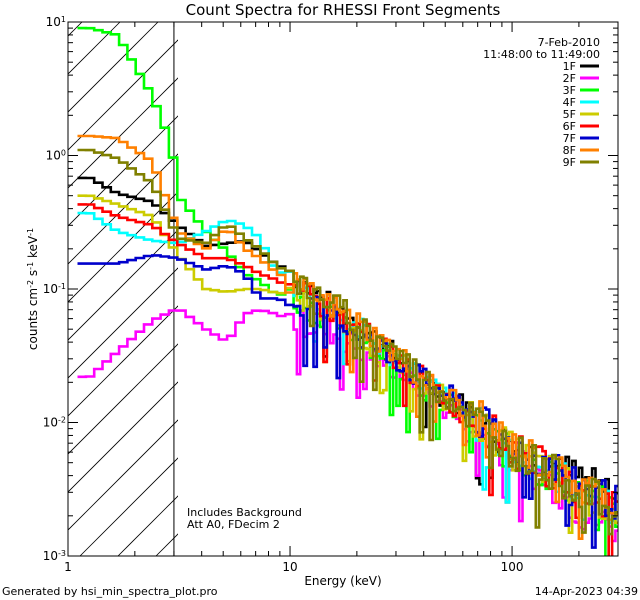  I want to click on x-tick-label: 10, so click(289, 567).